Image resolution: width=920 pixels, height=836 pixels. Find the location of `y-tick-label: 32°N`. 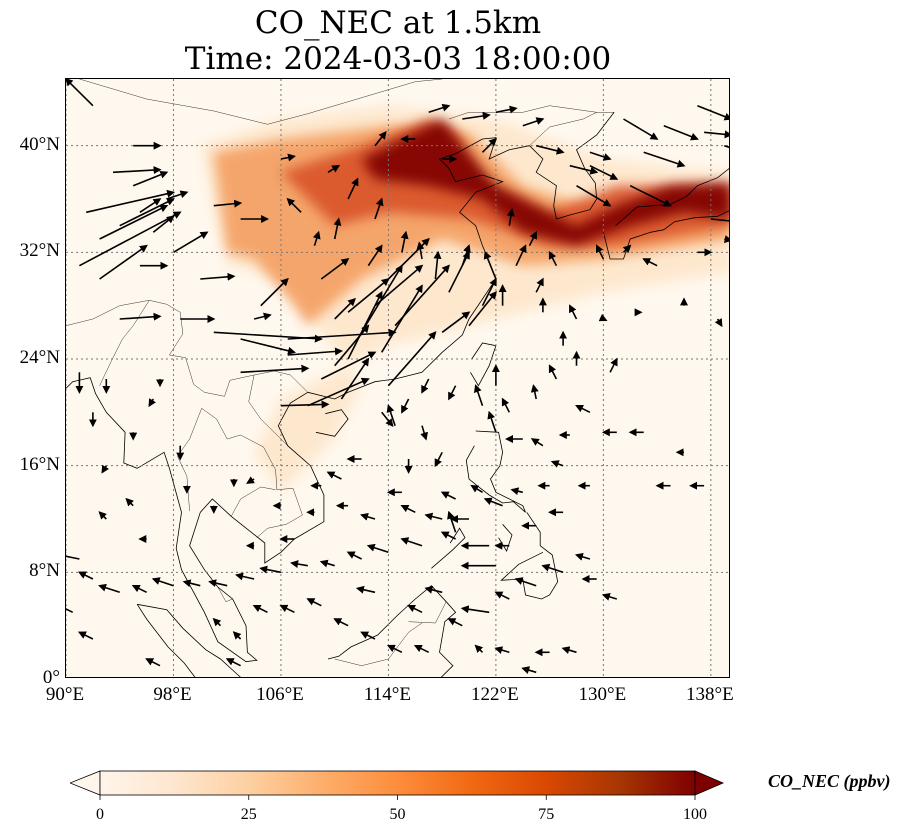

y-tick-label: 32°N is located at coordinates (39, 251).